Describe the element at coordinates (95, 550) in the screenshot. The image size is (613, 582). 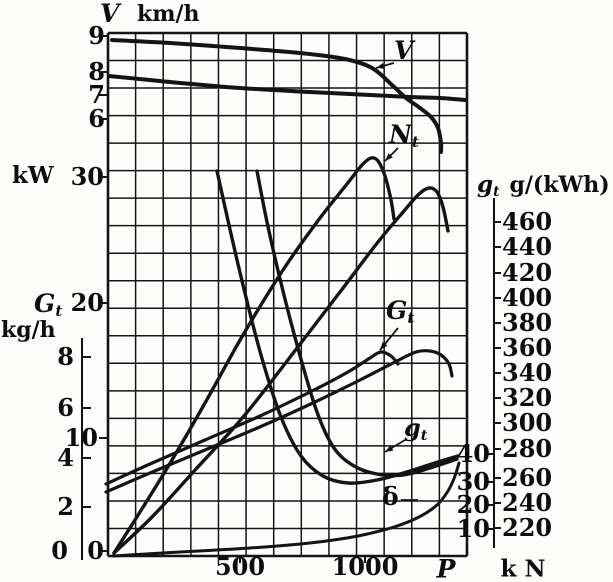
I see `n-axis-tick-label: 0` at that location.